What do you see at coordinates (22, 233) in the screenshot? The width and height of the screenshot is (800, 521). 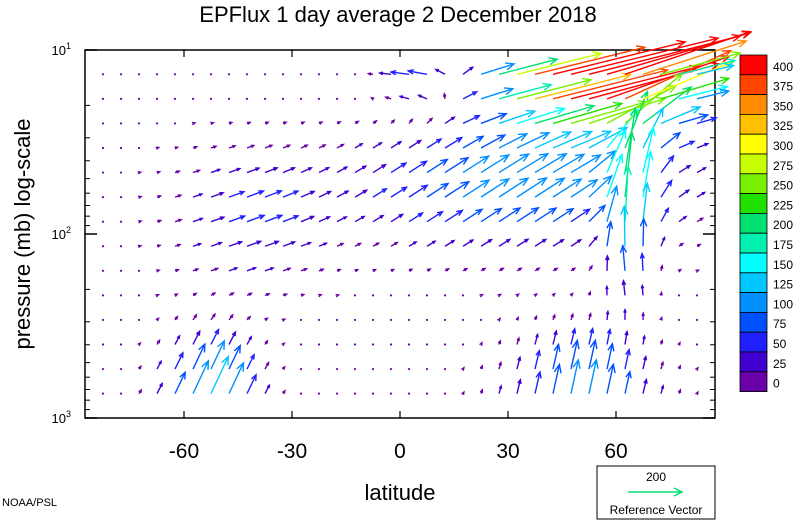 I see `y-axis-label: pressure (mb) log-scale` at bounding box center [22, 233].